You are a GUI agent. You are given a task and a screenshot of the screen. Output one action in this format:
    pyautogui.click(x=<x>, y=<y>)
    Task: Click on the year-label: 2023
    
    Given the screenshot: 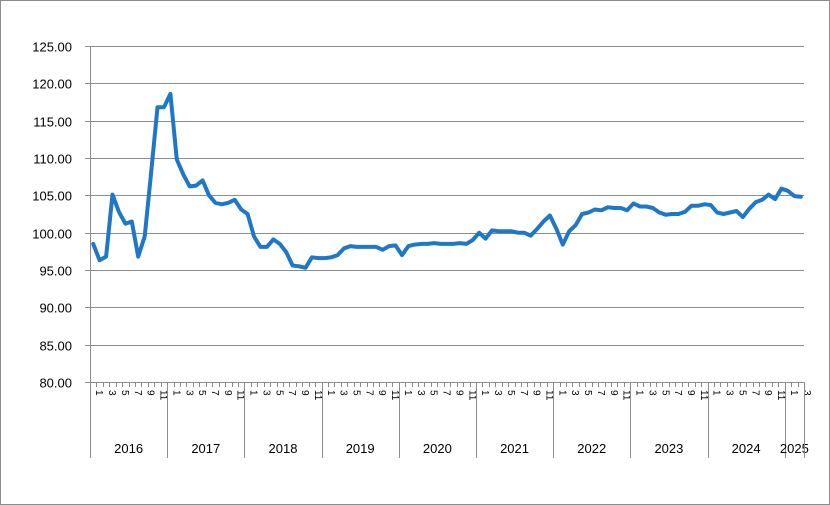 What is the action you would take?
    pyautogui.click(x=668, y=448)
    